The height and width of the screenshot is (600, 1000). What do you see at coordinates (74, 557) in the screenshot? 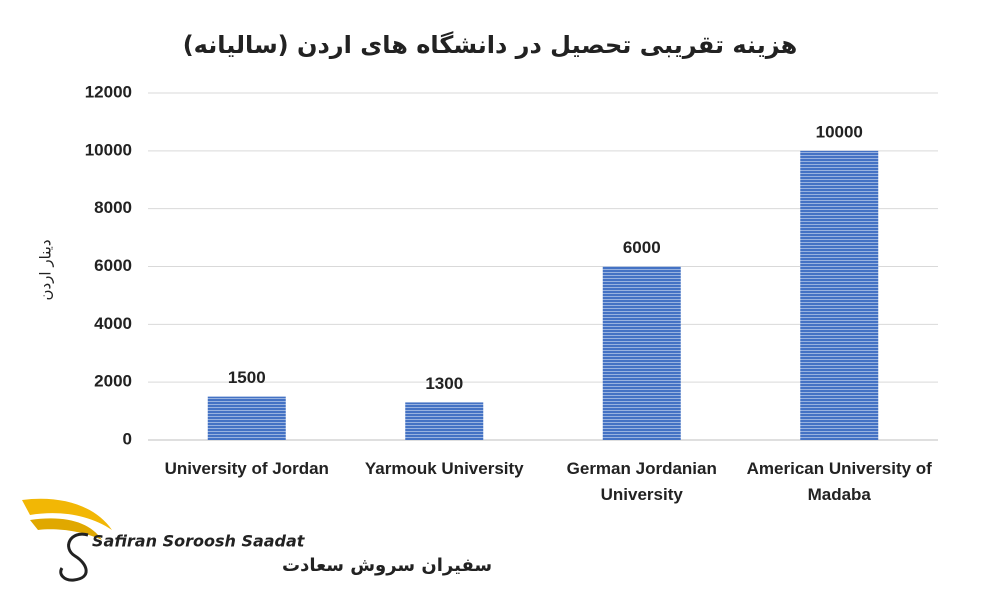
I see `logo-s` at bounding box center [74, 557].